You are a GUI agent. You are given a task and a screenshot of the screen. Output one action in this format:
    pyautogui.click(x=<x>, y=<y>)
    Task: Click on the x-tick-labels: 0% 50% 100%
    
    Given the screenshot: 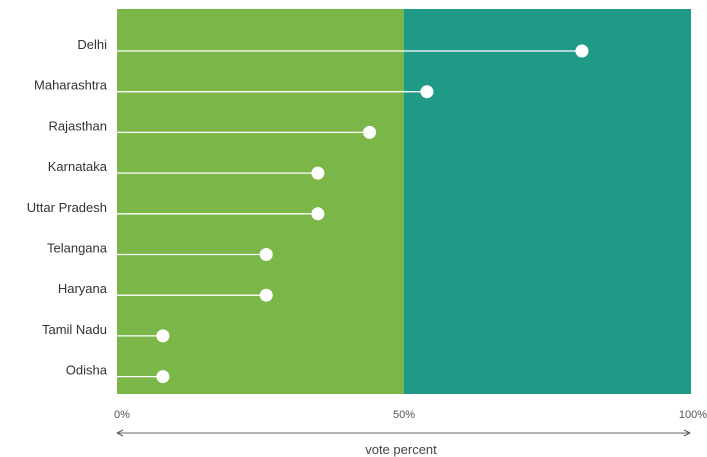 What is the action you would take?
    pyautogui.click(x=410, y=415)
    